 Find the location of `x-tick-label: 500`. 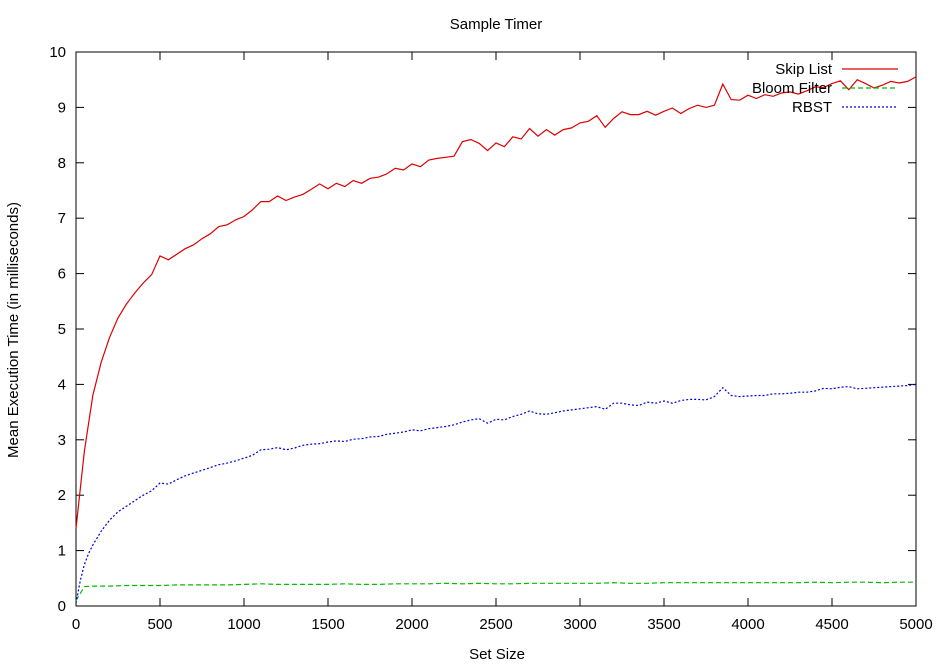

x-tick-label: 500 is located at coordinates (159, 624).